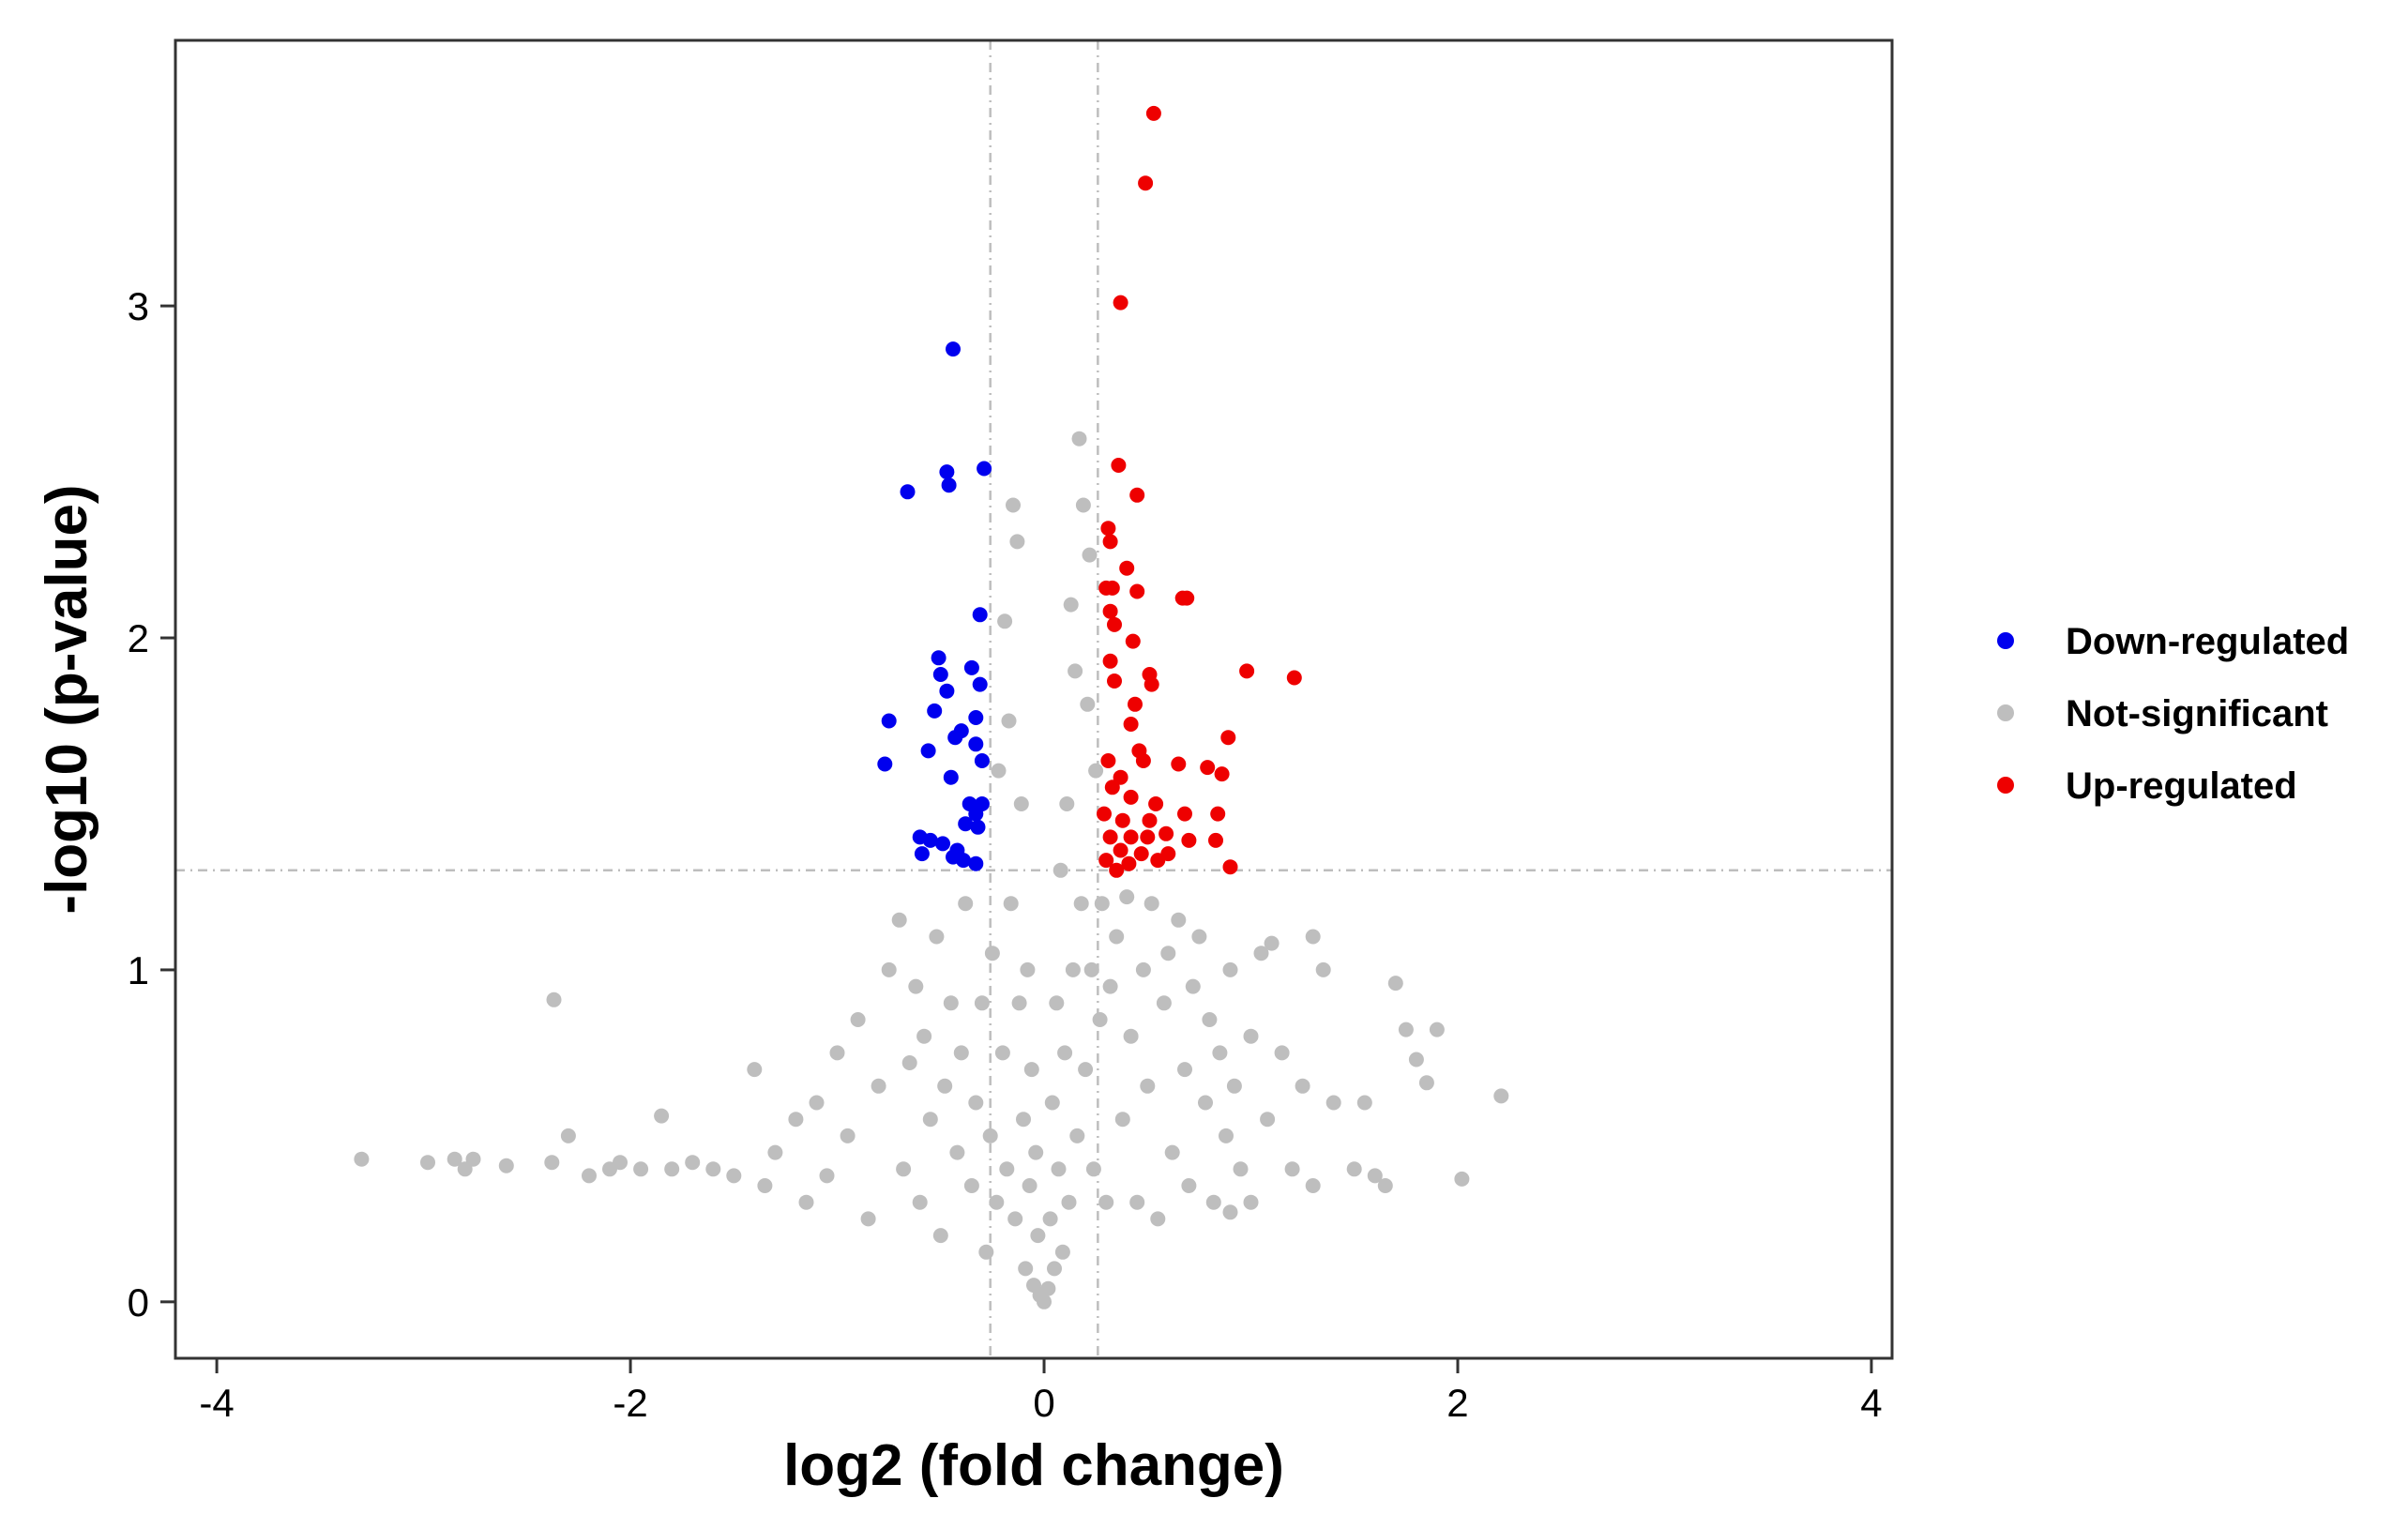 The image size is (2408, 1529). Describe the element at coordinates (139, 306) in the screenshot. I see `y-tick-label: 3` at that location.